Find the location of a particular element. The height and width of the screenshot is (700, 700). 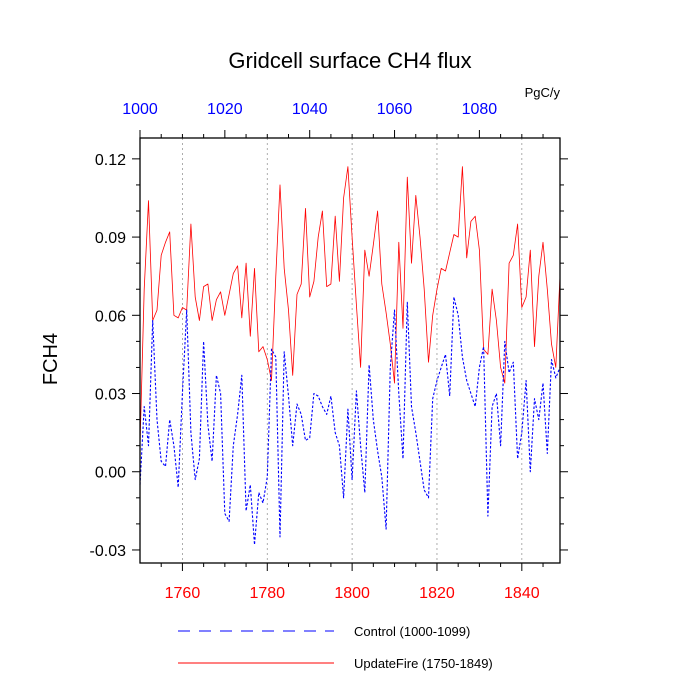

x-tick-label-top: 1040 is located at coordinates (310, 109).